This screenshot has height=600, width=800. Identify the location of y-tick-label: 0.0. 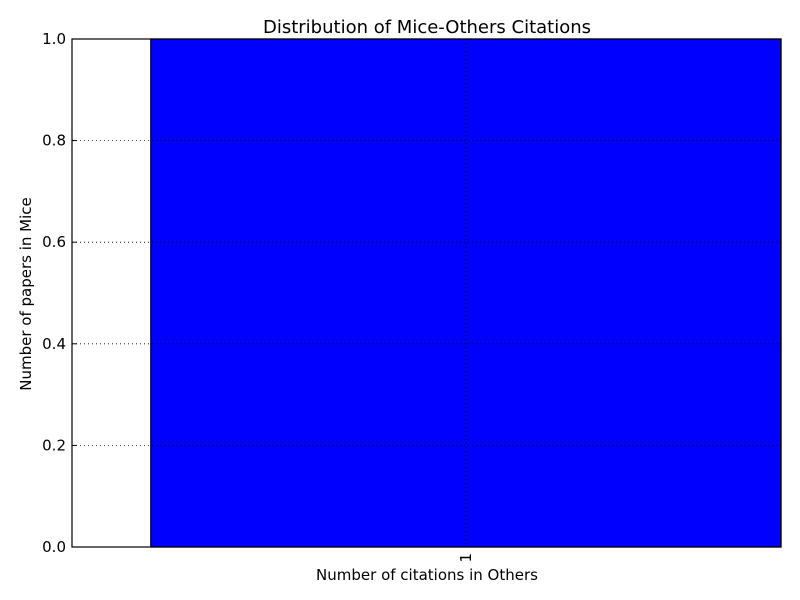
(54, 547).